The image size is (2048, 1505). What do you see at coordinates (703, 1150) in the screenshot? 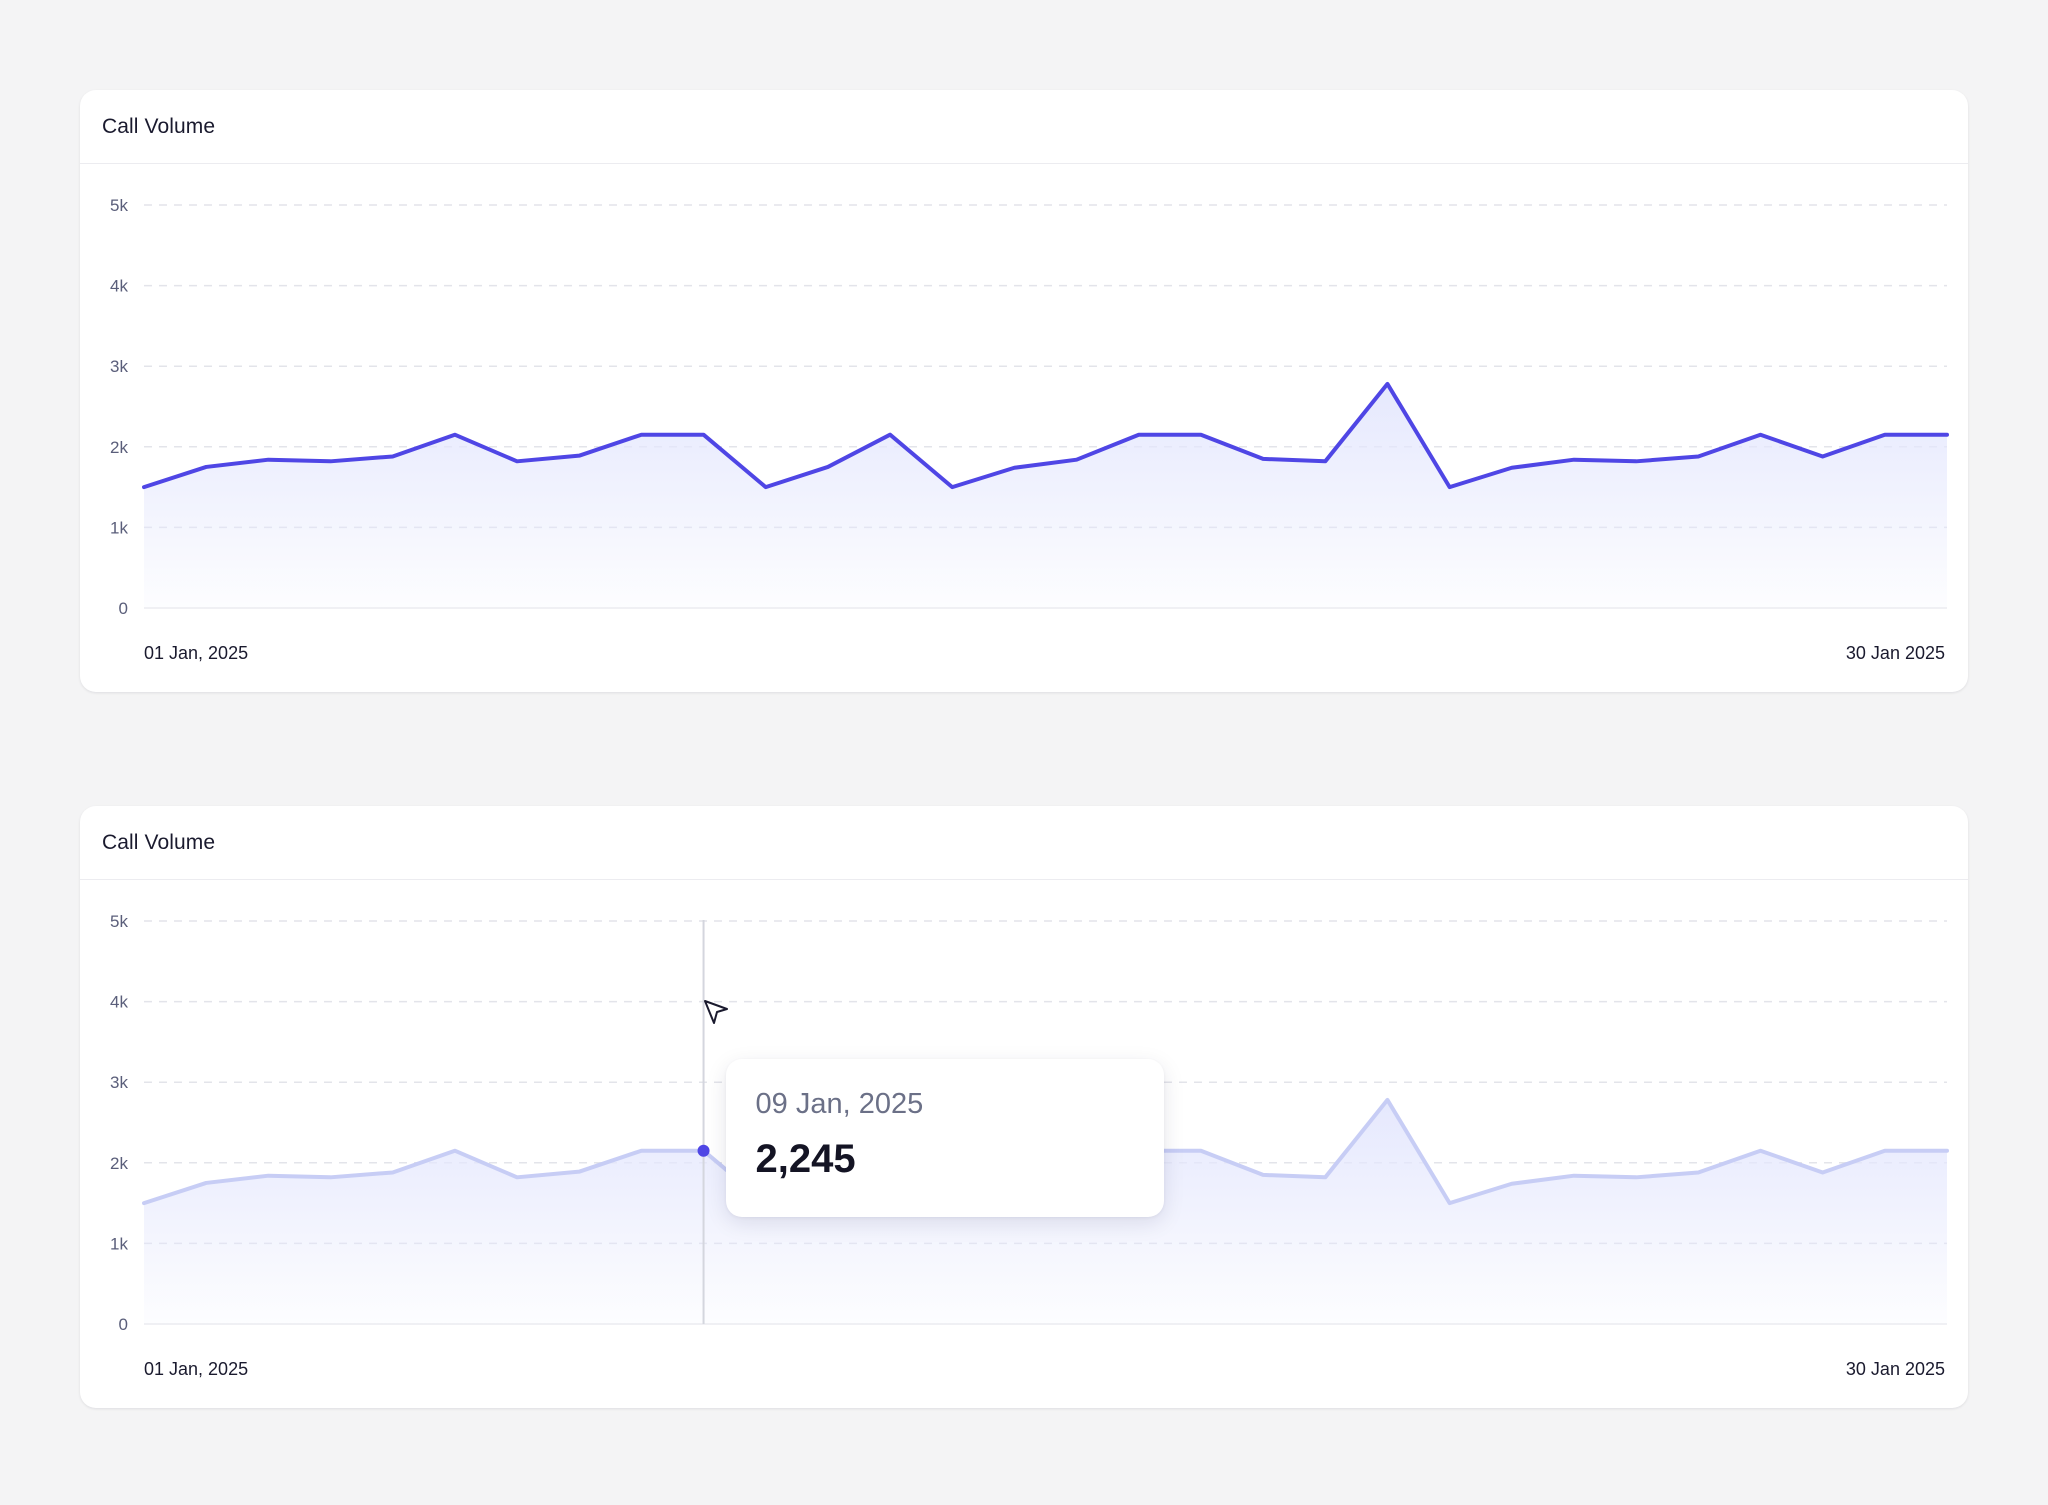
I see `hover-point` at bounding box center [703, 1150].